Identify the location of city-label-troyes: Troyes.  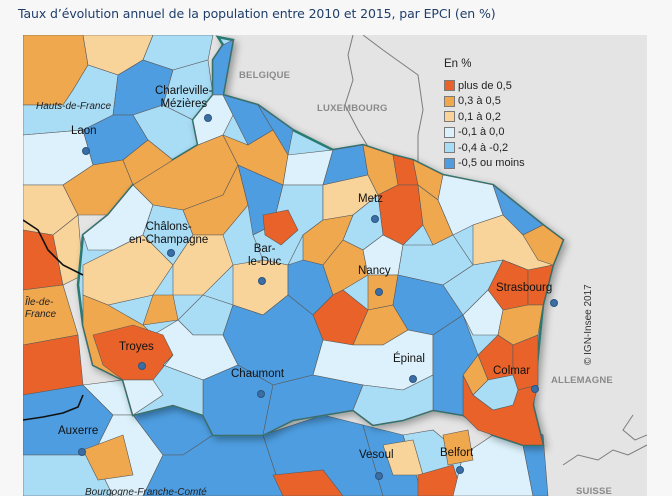
(136, 347).